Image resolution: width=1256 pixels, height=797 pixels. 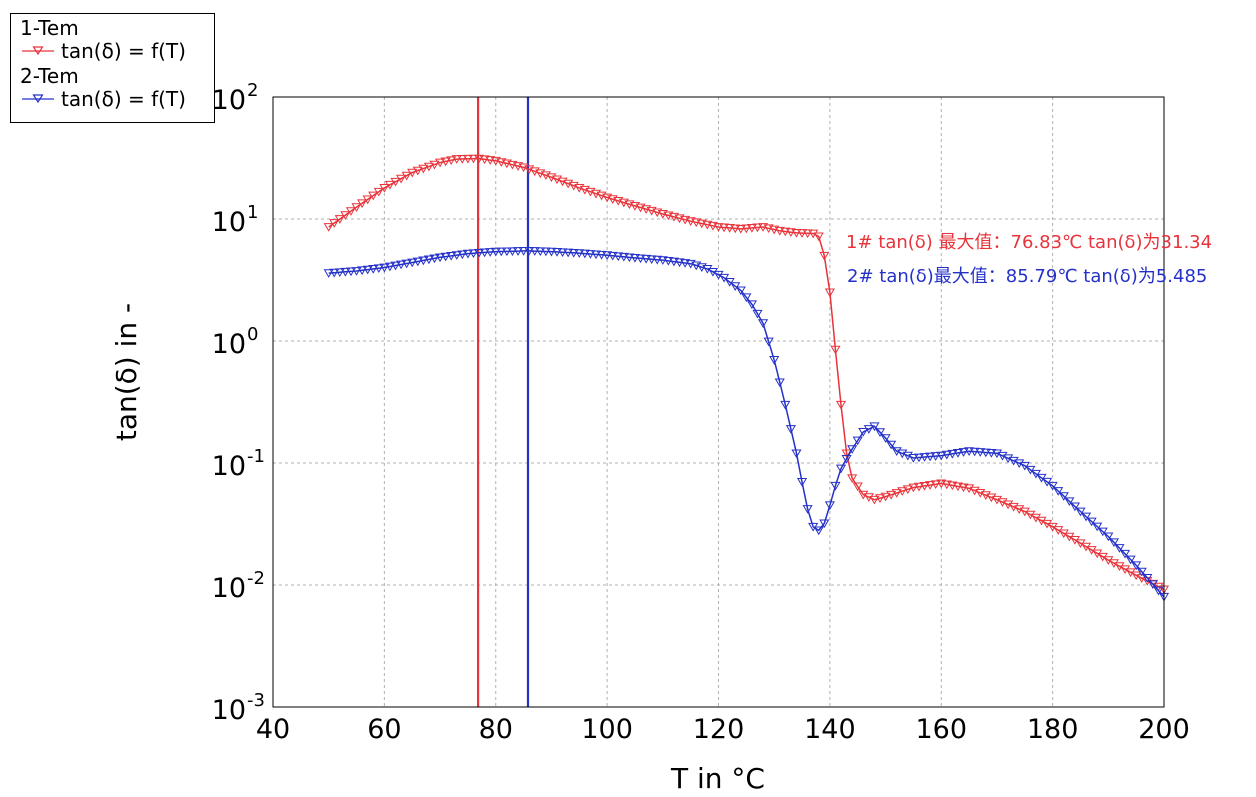 I want to click on y-tick-exponent: 0, so click(x=252, y=334).